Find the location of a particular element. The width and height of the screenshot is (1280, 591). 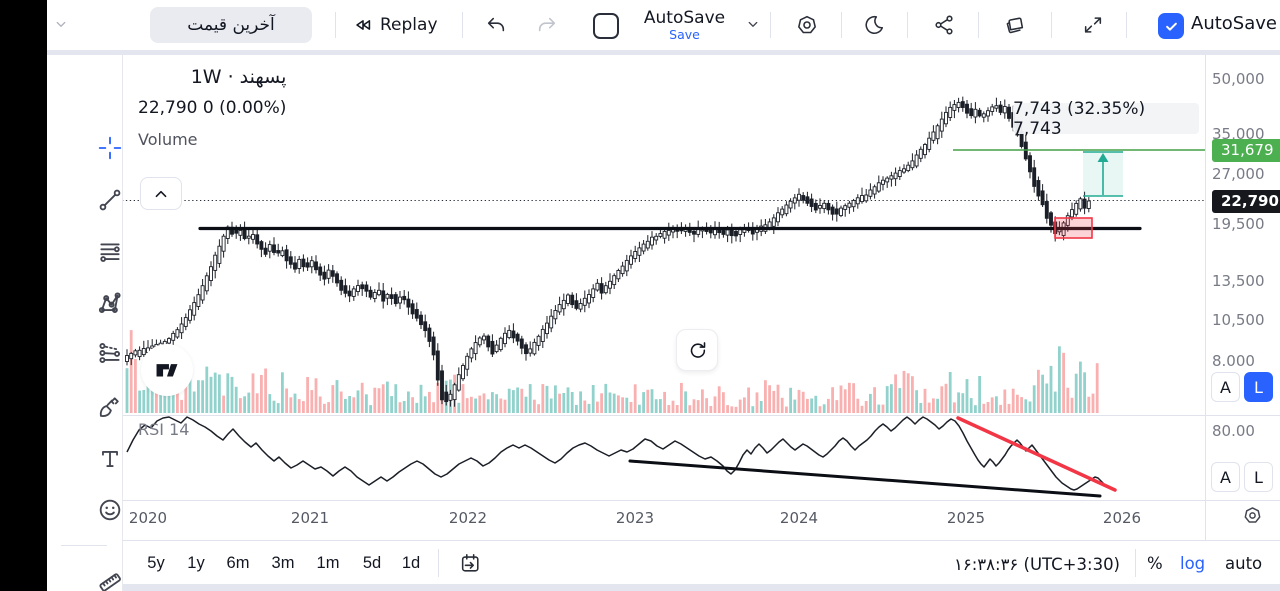

settings-gear-button is located at coordinates (807, 25).